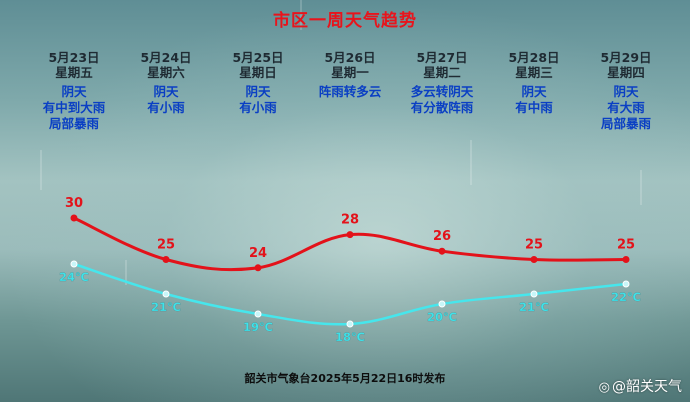  What do you see at coordinates (647, 387) in the screenshot?
I see `weibo-account: @韶关天气` at bounding box center [647, 387].